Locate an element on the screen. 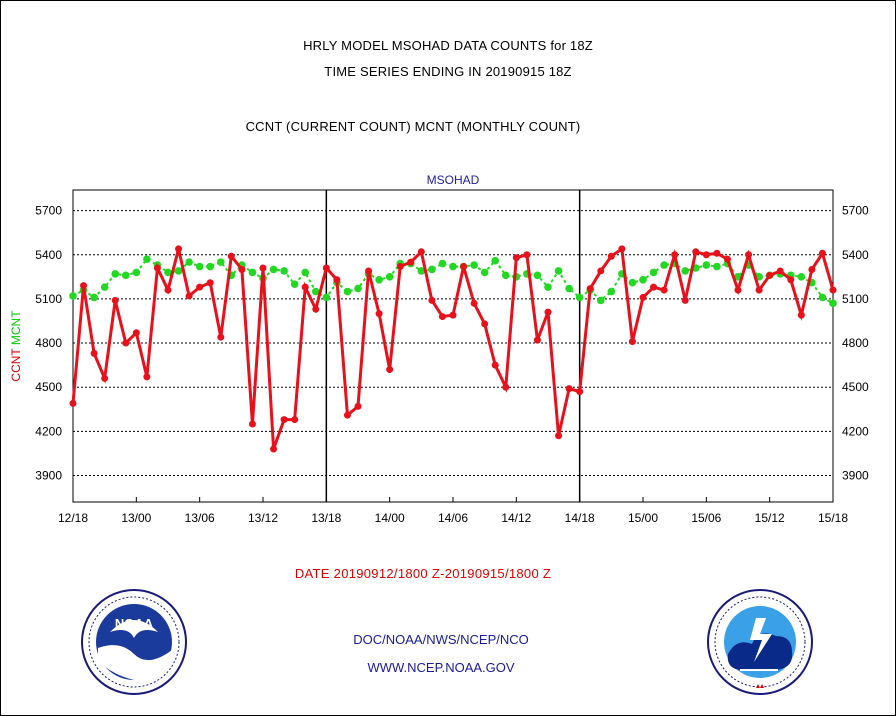  y-tick-label-left: 5700 is located at coordinates (48, 211).